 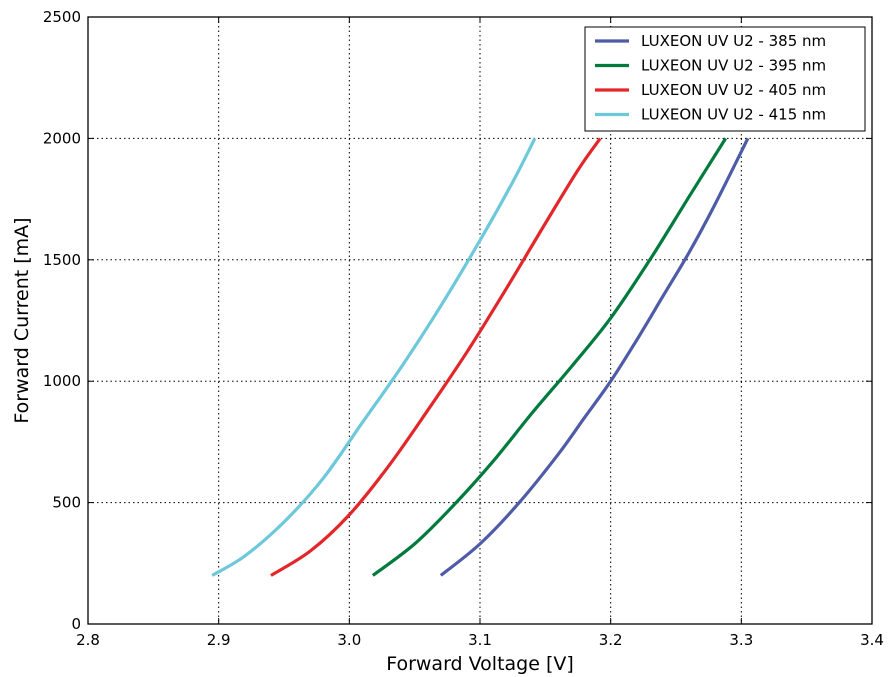 I want to click on y-tick-label: 500, so click(x=66, y=503).